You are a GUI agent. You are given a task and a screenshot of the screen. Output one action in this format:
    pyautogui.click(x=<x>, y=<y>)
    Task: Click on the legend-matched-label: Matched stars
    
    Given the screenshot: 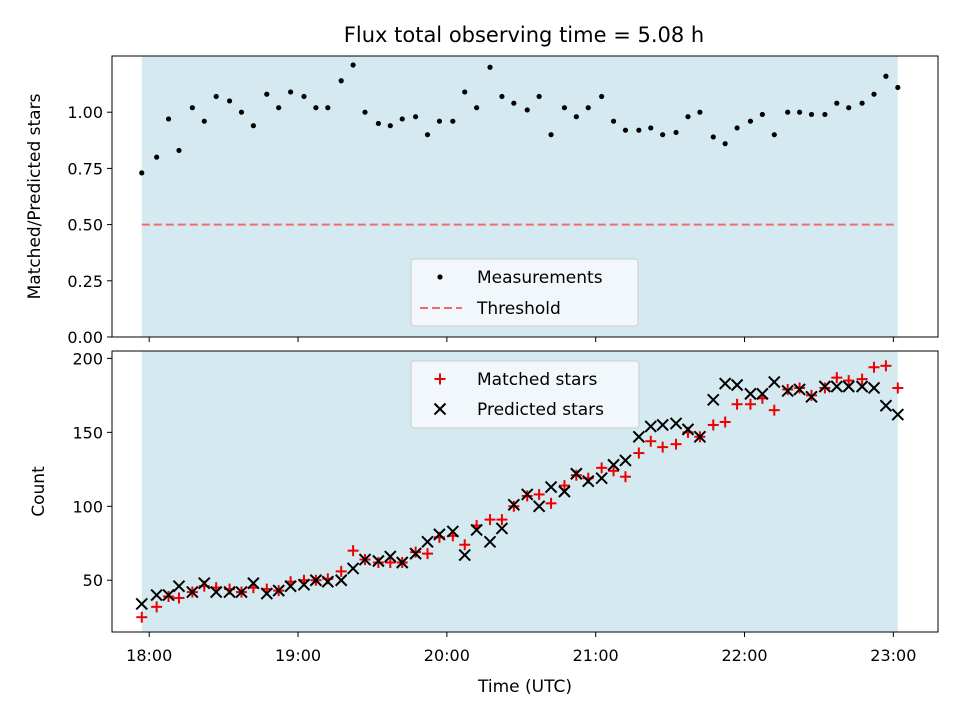 What is the action you would take?
    pyautogui.click(x=537, y=380)
    